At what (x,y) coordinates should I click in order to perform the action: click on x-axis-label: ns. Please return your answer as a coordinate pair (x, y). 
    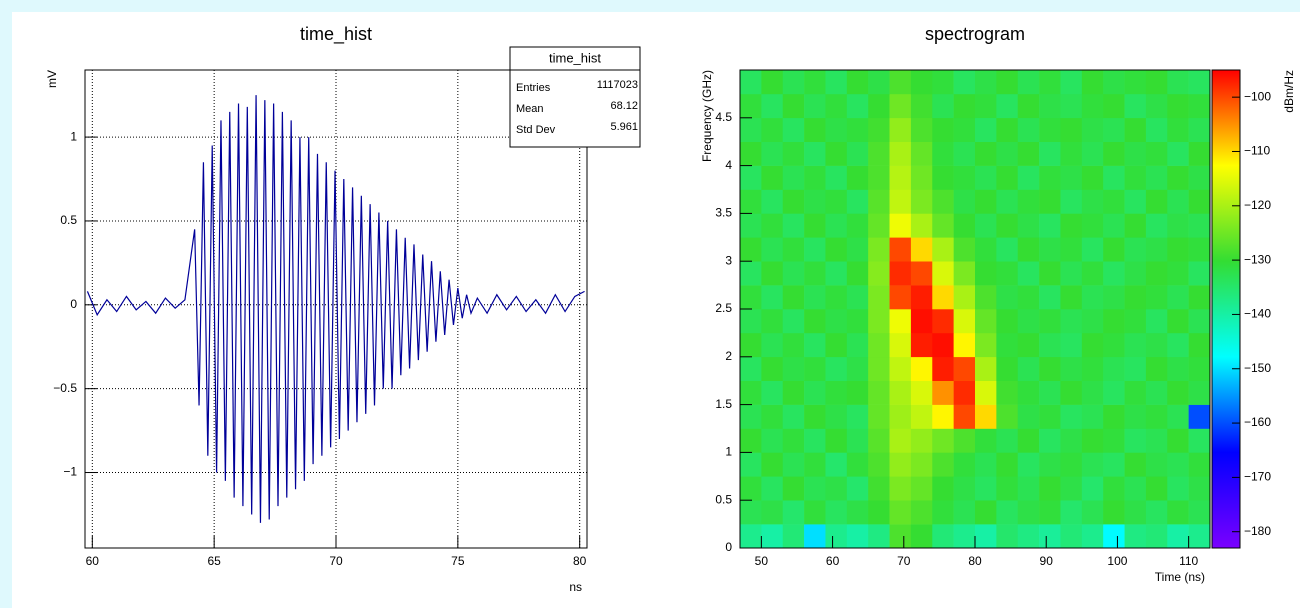
    Looking at the image, I should click on (575, 587).